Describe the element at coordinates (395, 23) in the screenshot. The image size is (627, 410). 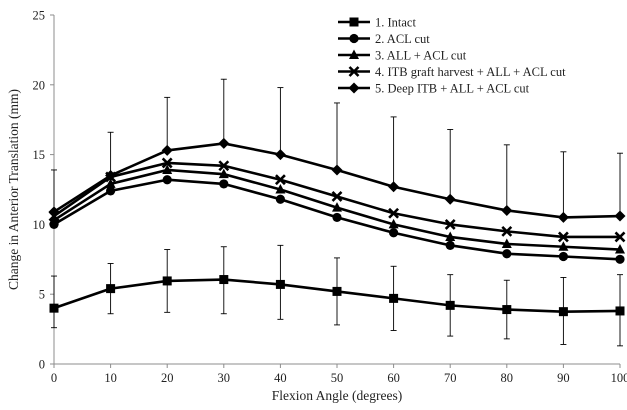
I see `legend-label: 1. Intact` at that location.